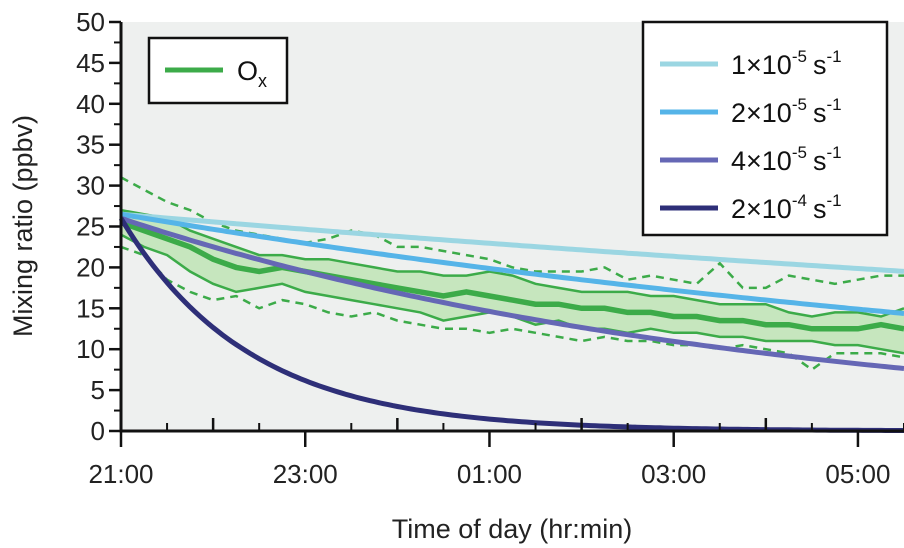 This screenshot has height=548, width=904. I want to click on y-tick-label: 35, so click(90, 145).